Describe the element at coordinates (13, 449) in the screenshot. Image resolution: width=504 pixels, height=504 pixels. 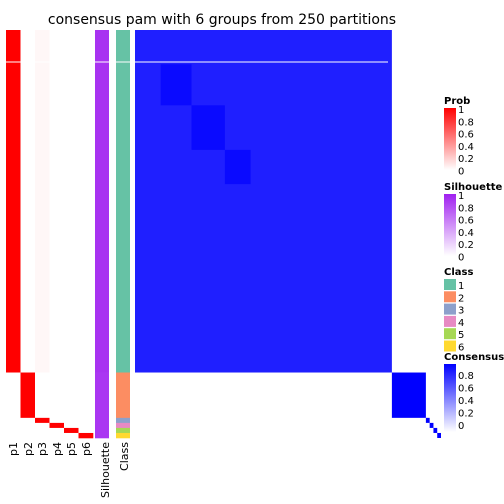
I see `column-label-p1: p1` at that location.